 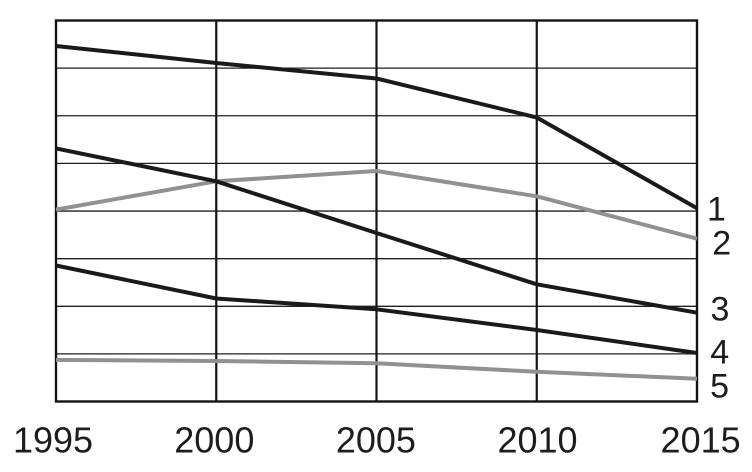 What do you see at coordinates (214, 440) in the screenshot?
I see `svg-text: 2000` at bounding box center [214, 440].